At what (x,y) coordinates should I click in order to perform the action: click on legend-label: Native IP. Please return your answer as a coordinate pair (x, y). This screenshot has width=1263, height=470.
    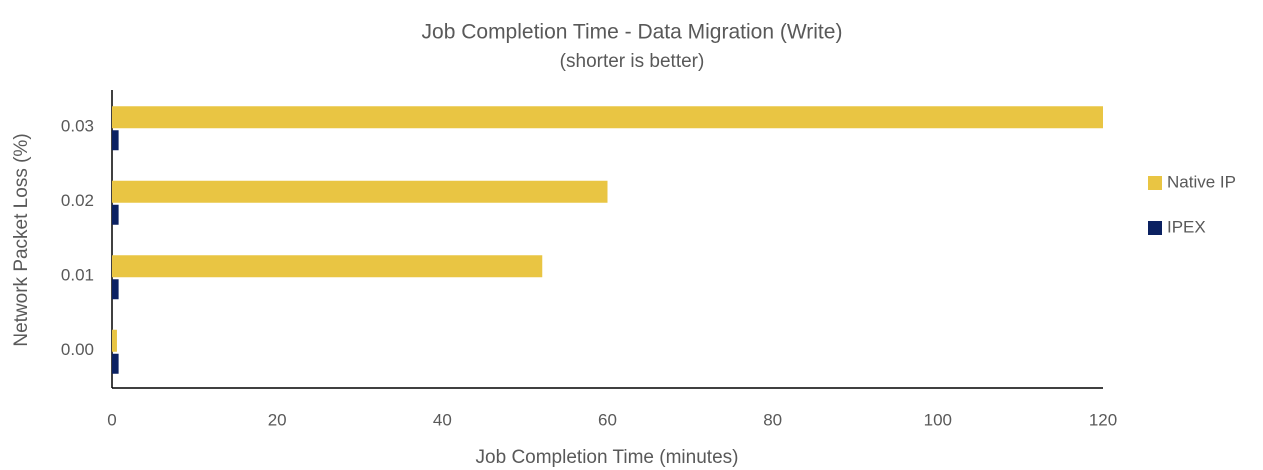
    Looking at the image, I should click on (1201, 181).